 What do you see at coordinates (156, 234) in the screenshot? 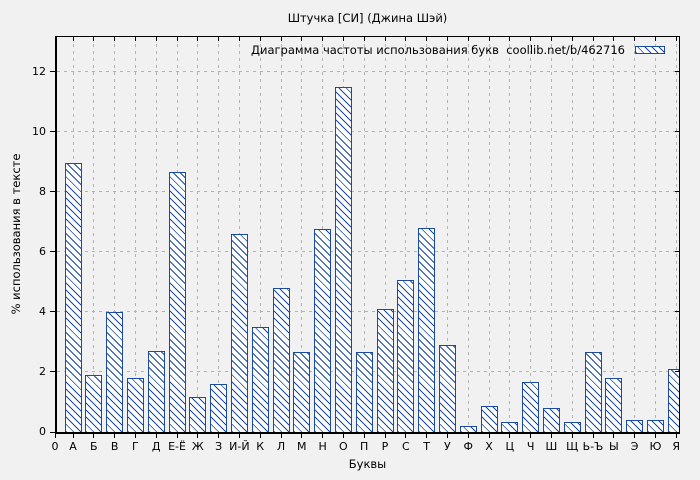
I see `x-gridline-Д` at bounding box center [156, 234].